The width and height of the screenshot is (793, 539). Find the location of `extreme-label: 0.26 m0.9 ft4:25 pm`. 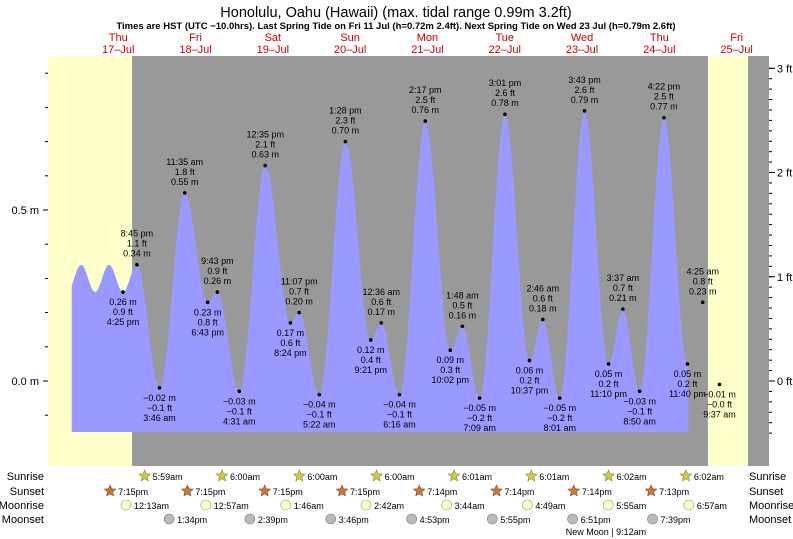

extreme-label: 0.26 m0.9 ft4:25 pm is located at coordinates (123, 312).